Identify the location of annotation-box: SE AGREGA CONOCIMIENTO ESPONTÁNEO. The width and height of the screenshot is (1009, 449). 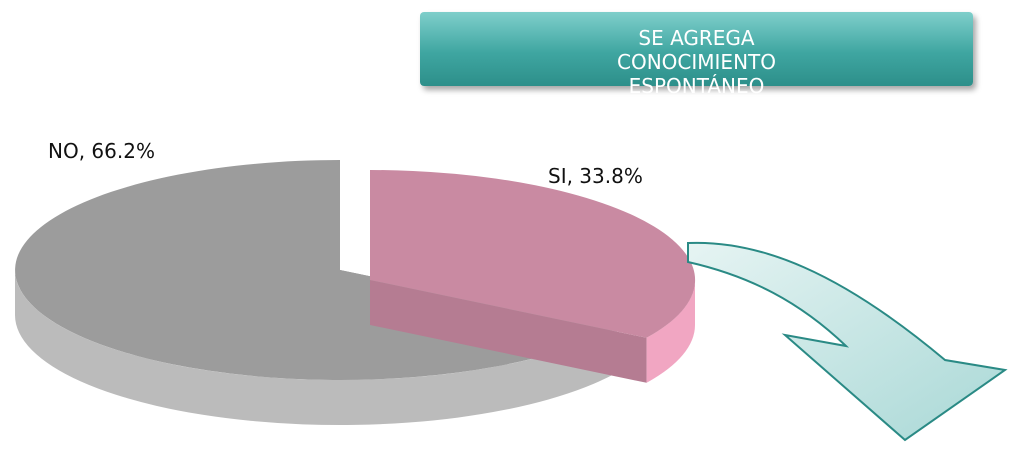
(696, 55).